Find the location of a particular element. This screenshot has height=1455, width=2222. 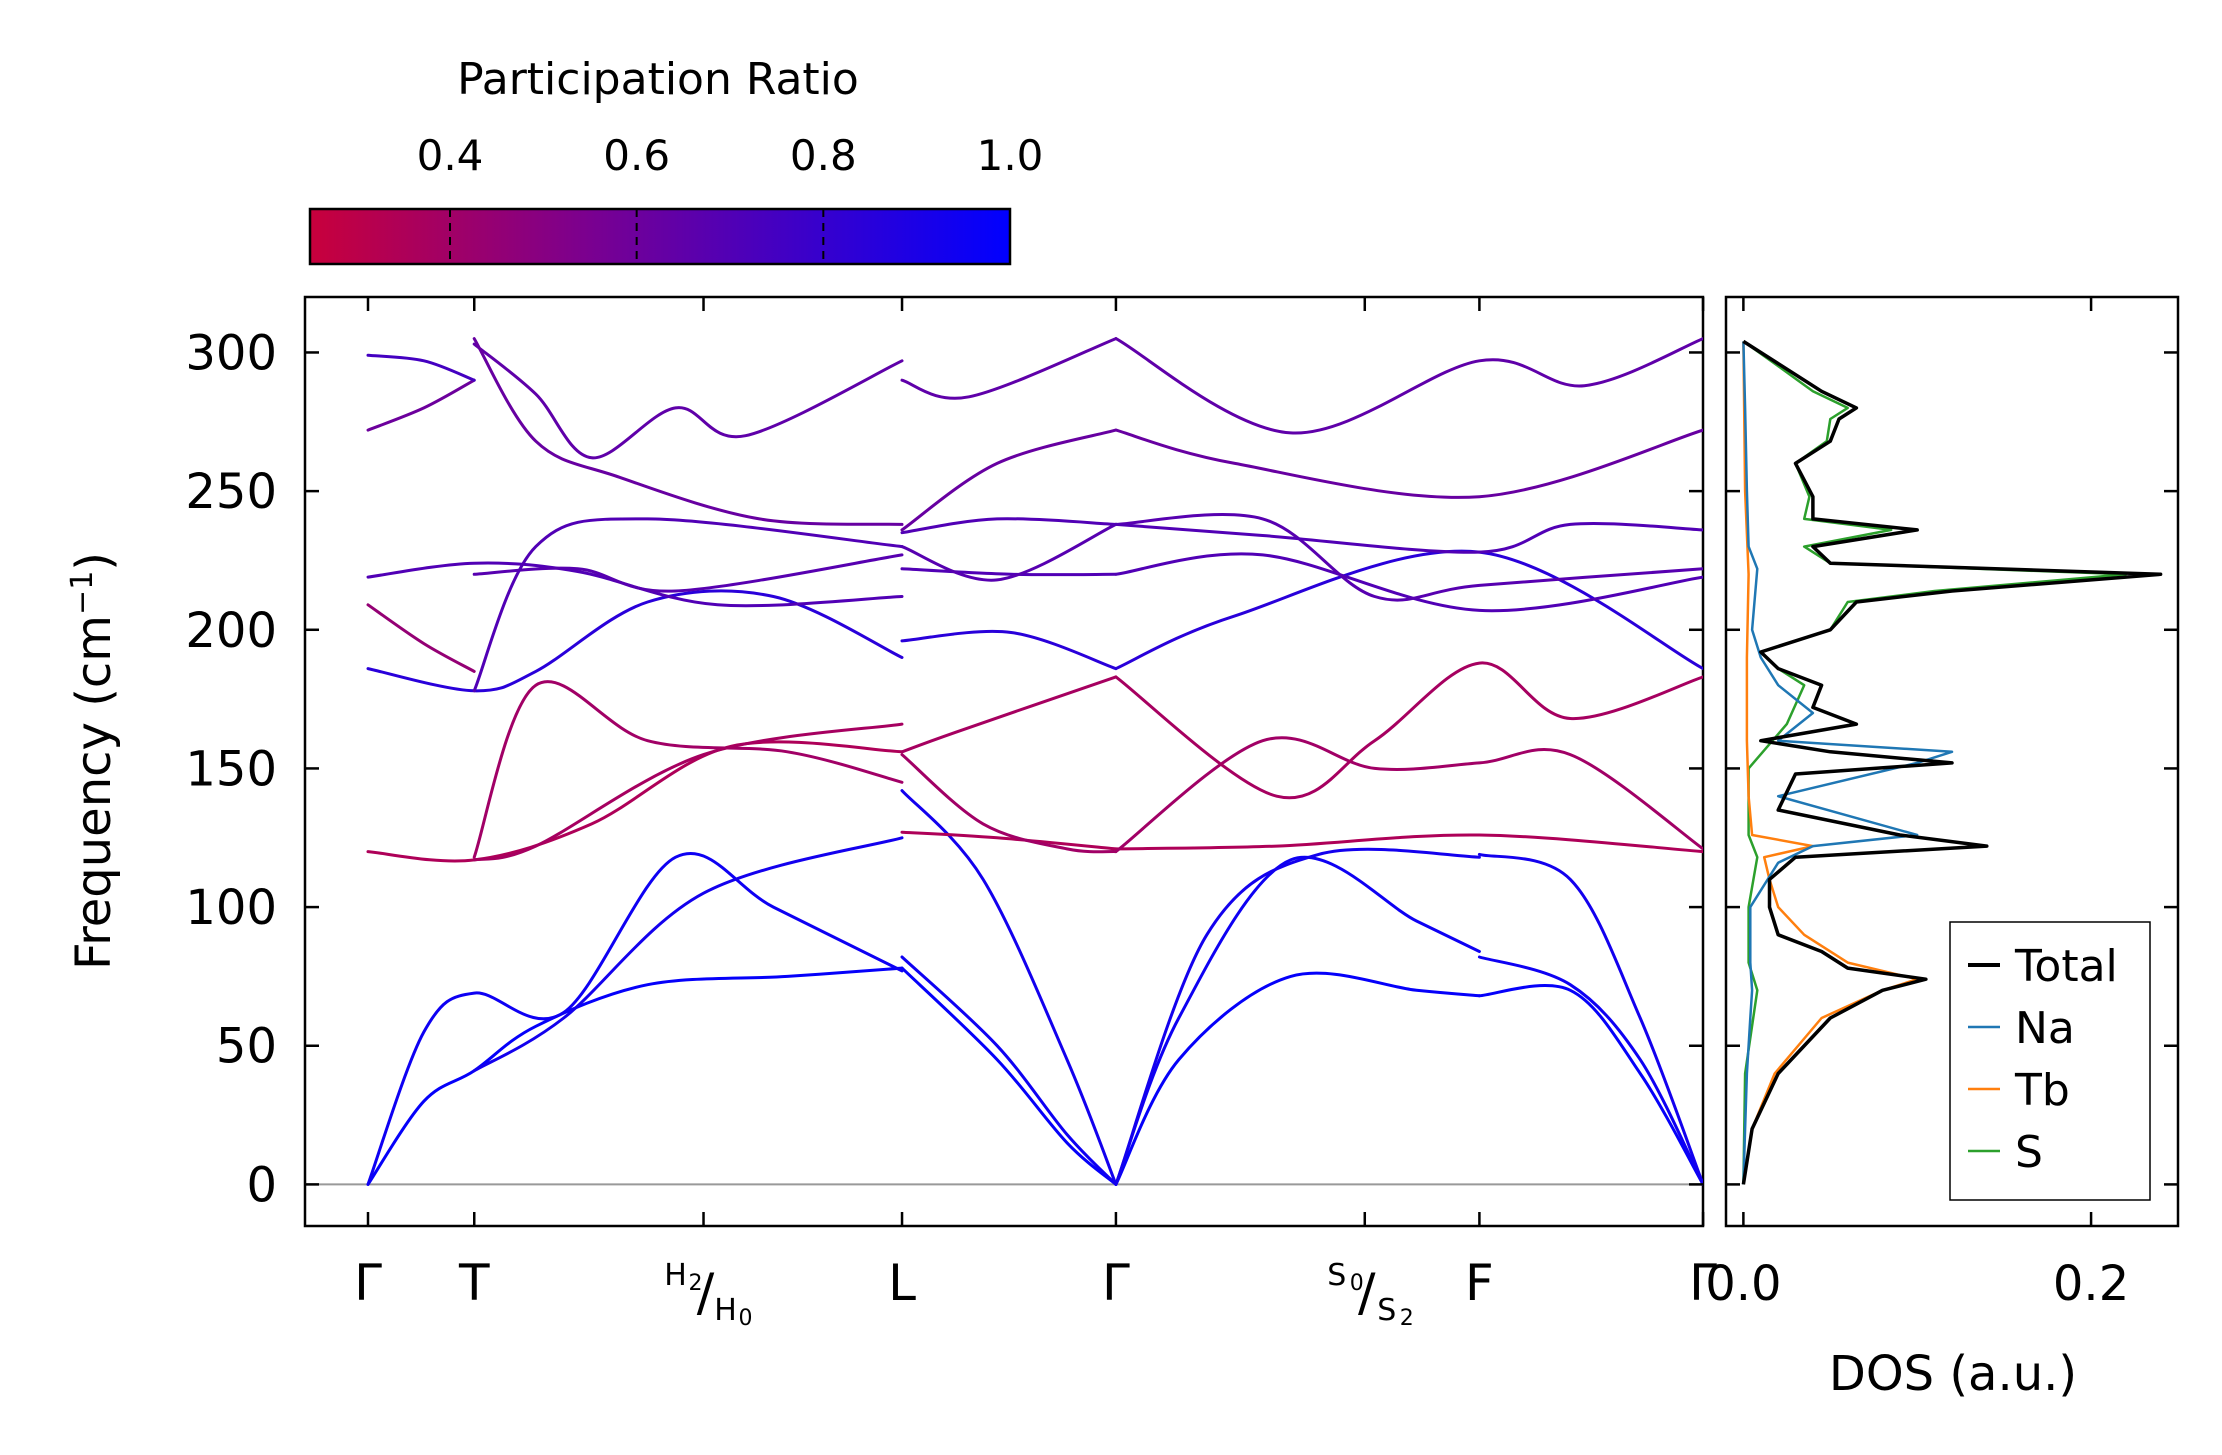

legend-label-tb: Tb is located at coordinates (2042, 1090).